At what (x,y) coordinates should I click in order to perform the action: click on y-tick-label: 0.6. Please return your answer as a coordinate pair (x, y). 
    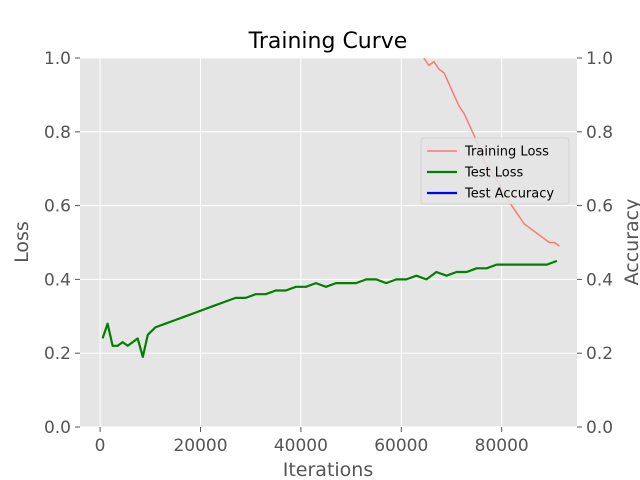
    Looking at the image, I should click on (57, 207).